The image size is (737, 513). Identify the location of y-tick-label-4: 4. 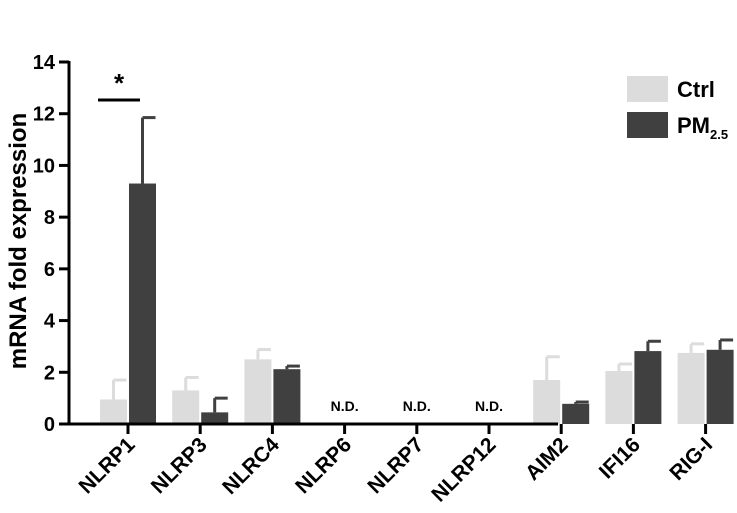
(50, 322).